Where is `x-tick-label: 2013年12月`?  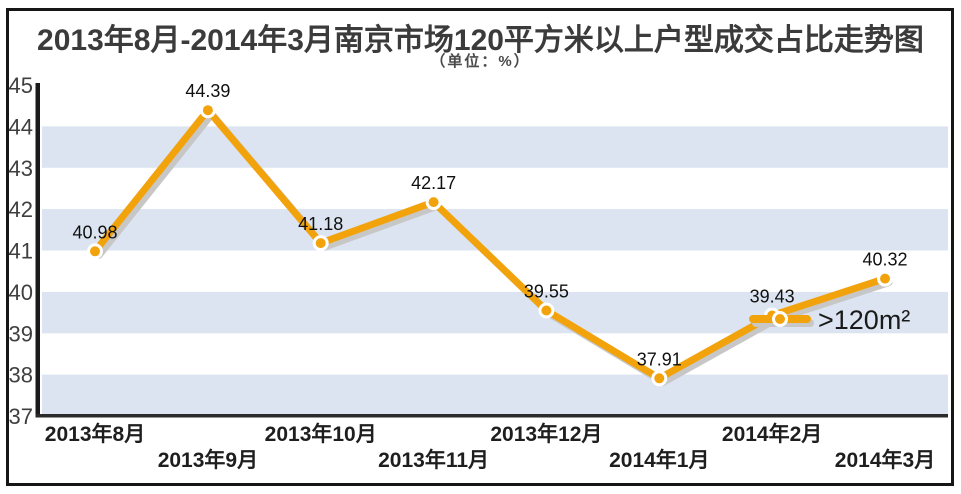
x-tick-label: 2013年12月 is located at coordinates (546, 434).